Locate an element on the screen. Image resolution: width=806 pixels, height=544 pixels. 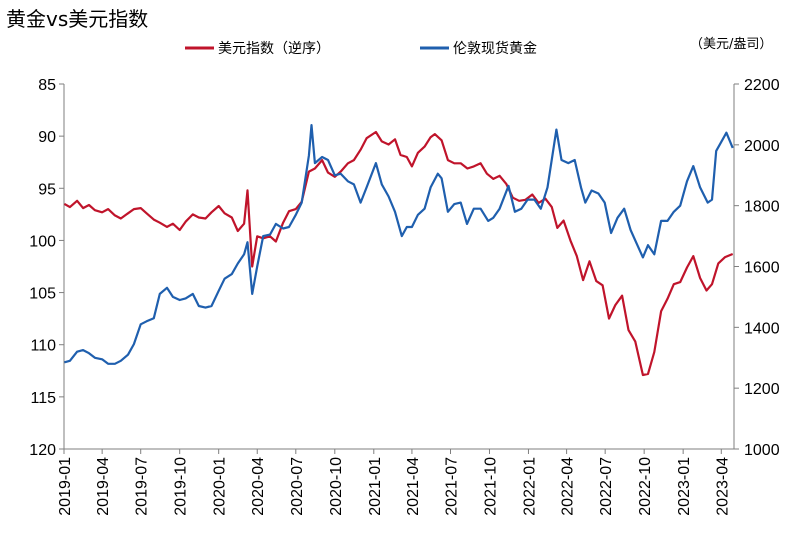
right-tick-label: 1000 is located at coordinates (762, 450).